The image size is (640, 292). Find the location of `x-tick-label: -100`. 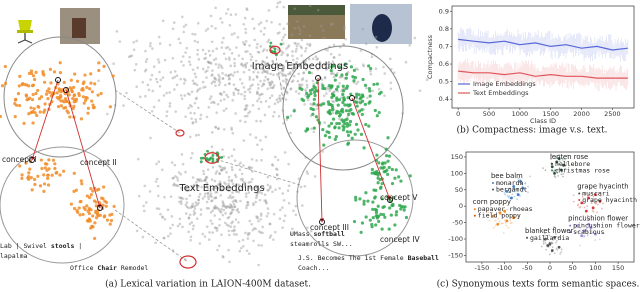

x-tick-label: -100 is located at coordinates (504, 268).